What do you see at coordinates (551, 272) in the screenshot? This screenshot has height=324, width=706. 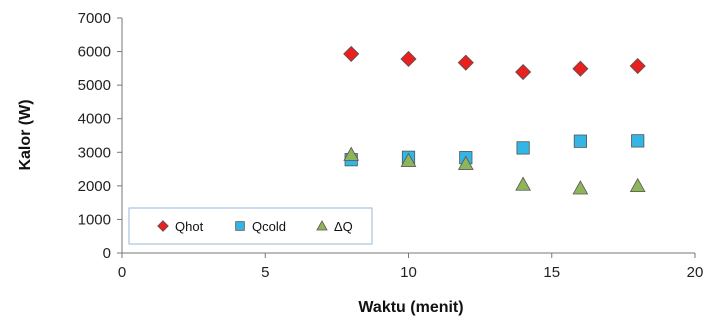 I see `x-tick-label: 15` at bounding box center [551, 272].